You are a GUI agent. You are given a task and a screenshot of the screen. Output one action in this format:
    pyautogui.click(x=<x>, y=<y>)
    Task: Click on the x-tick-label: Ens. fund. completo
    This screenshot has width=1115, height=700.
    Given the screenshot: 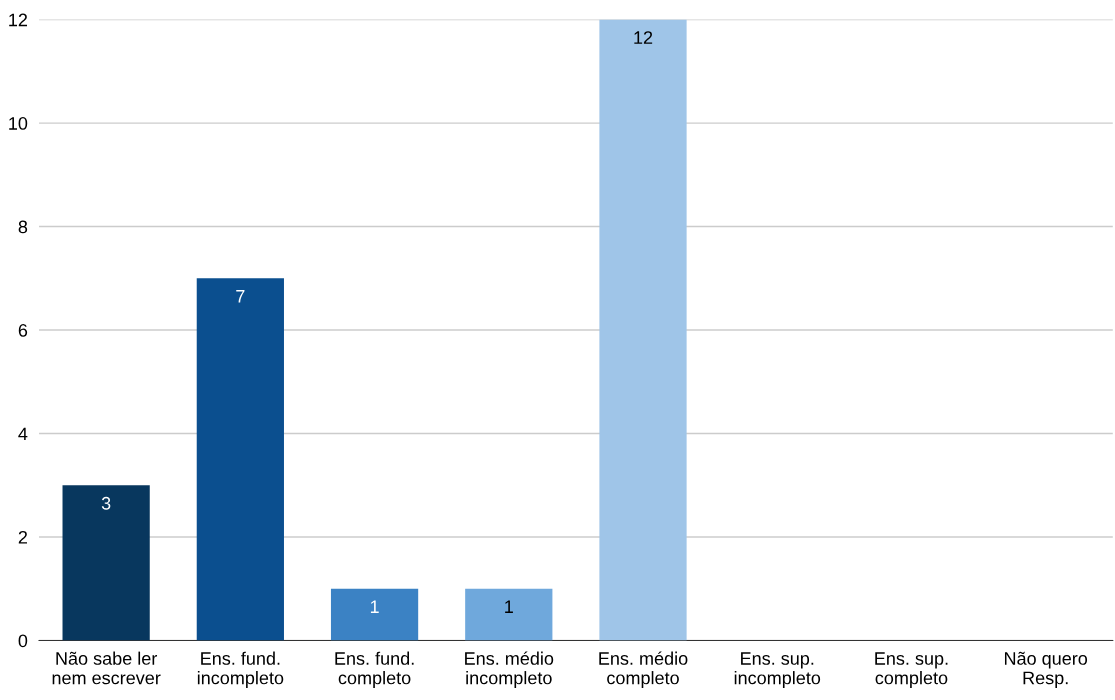 What is the action you would take?
    pyautogui.click(x=374, y=669)
    